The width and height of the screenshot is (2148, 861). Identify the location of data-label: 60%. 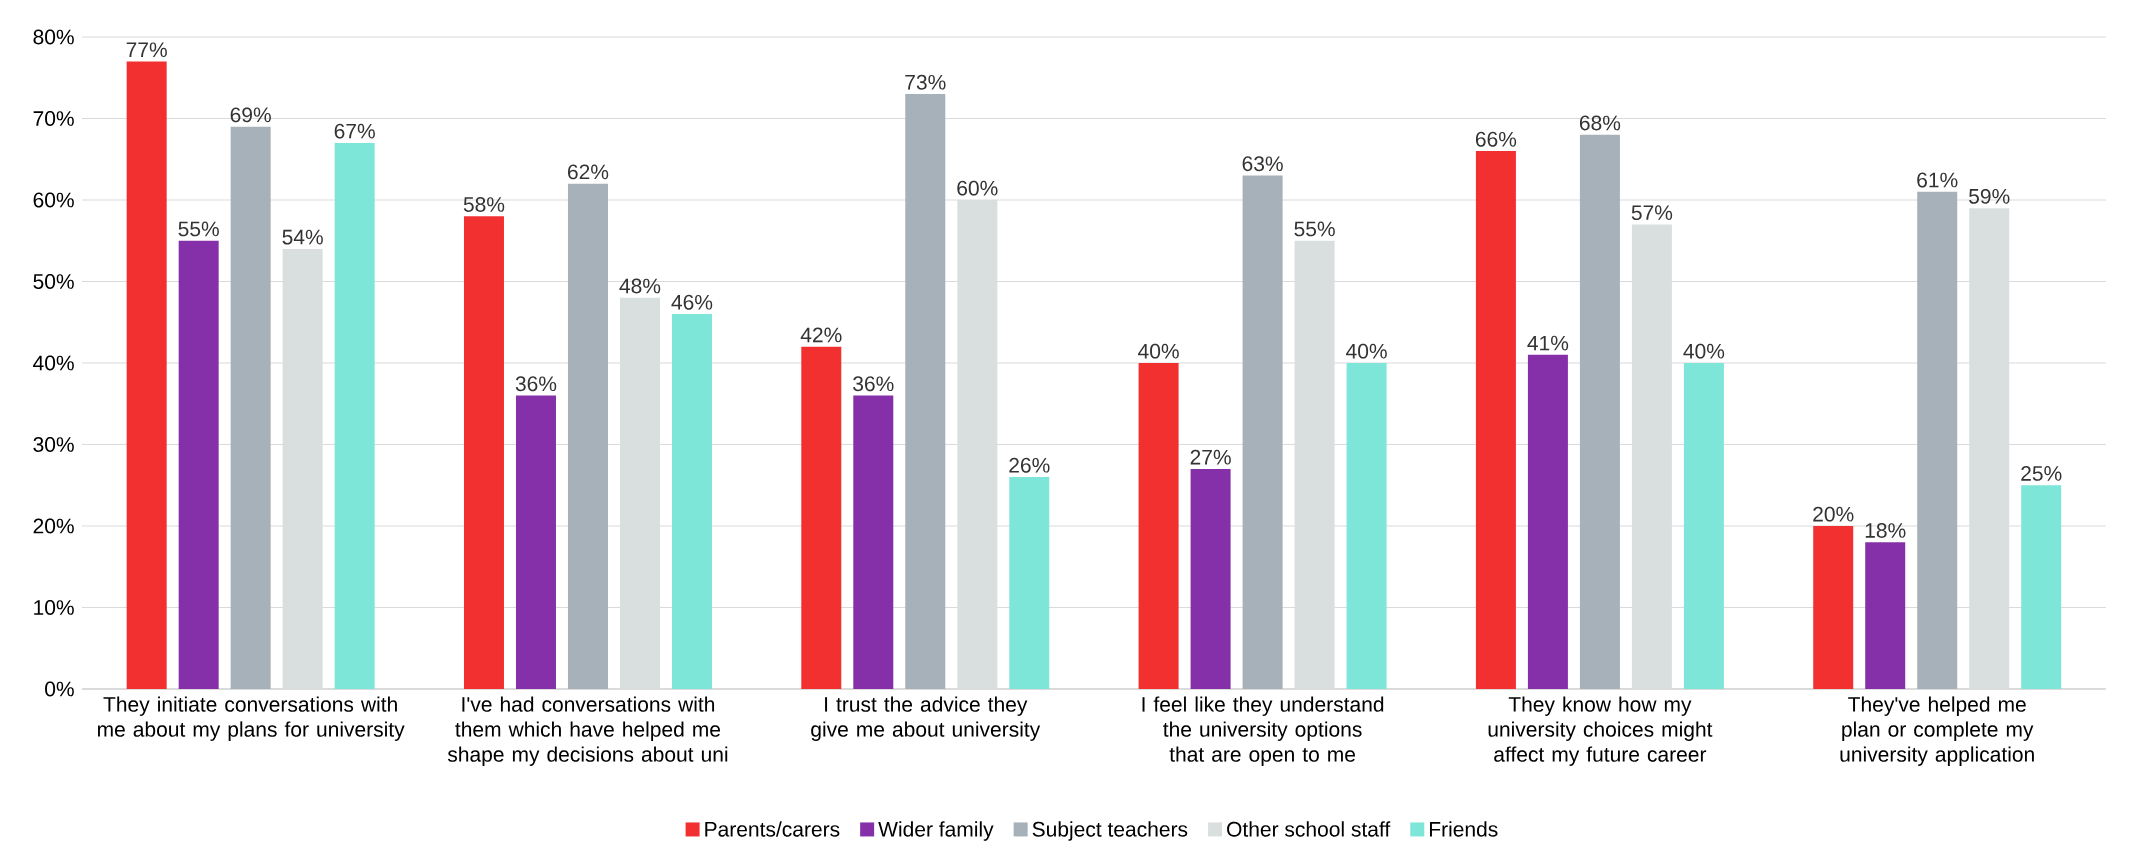
(977, 188).